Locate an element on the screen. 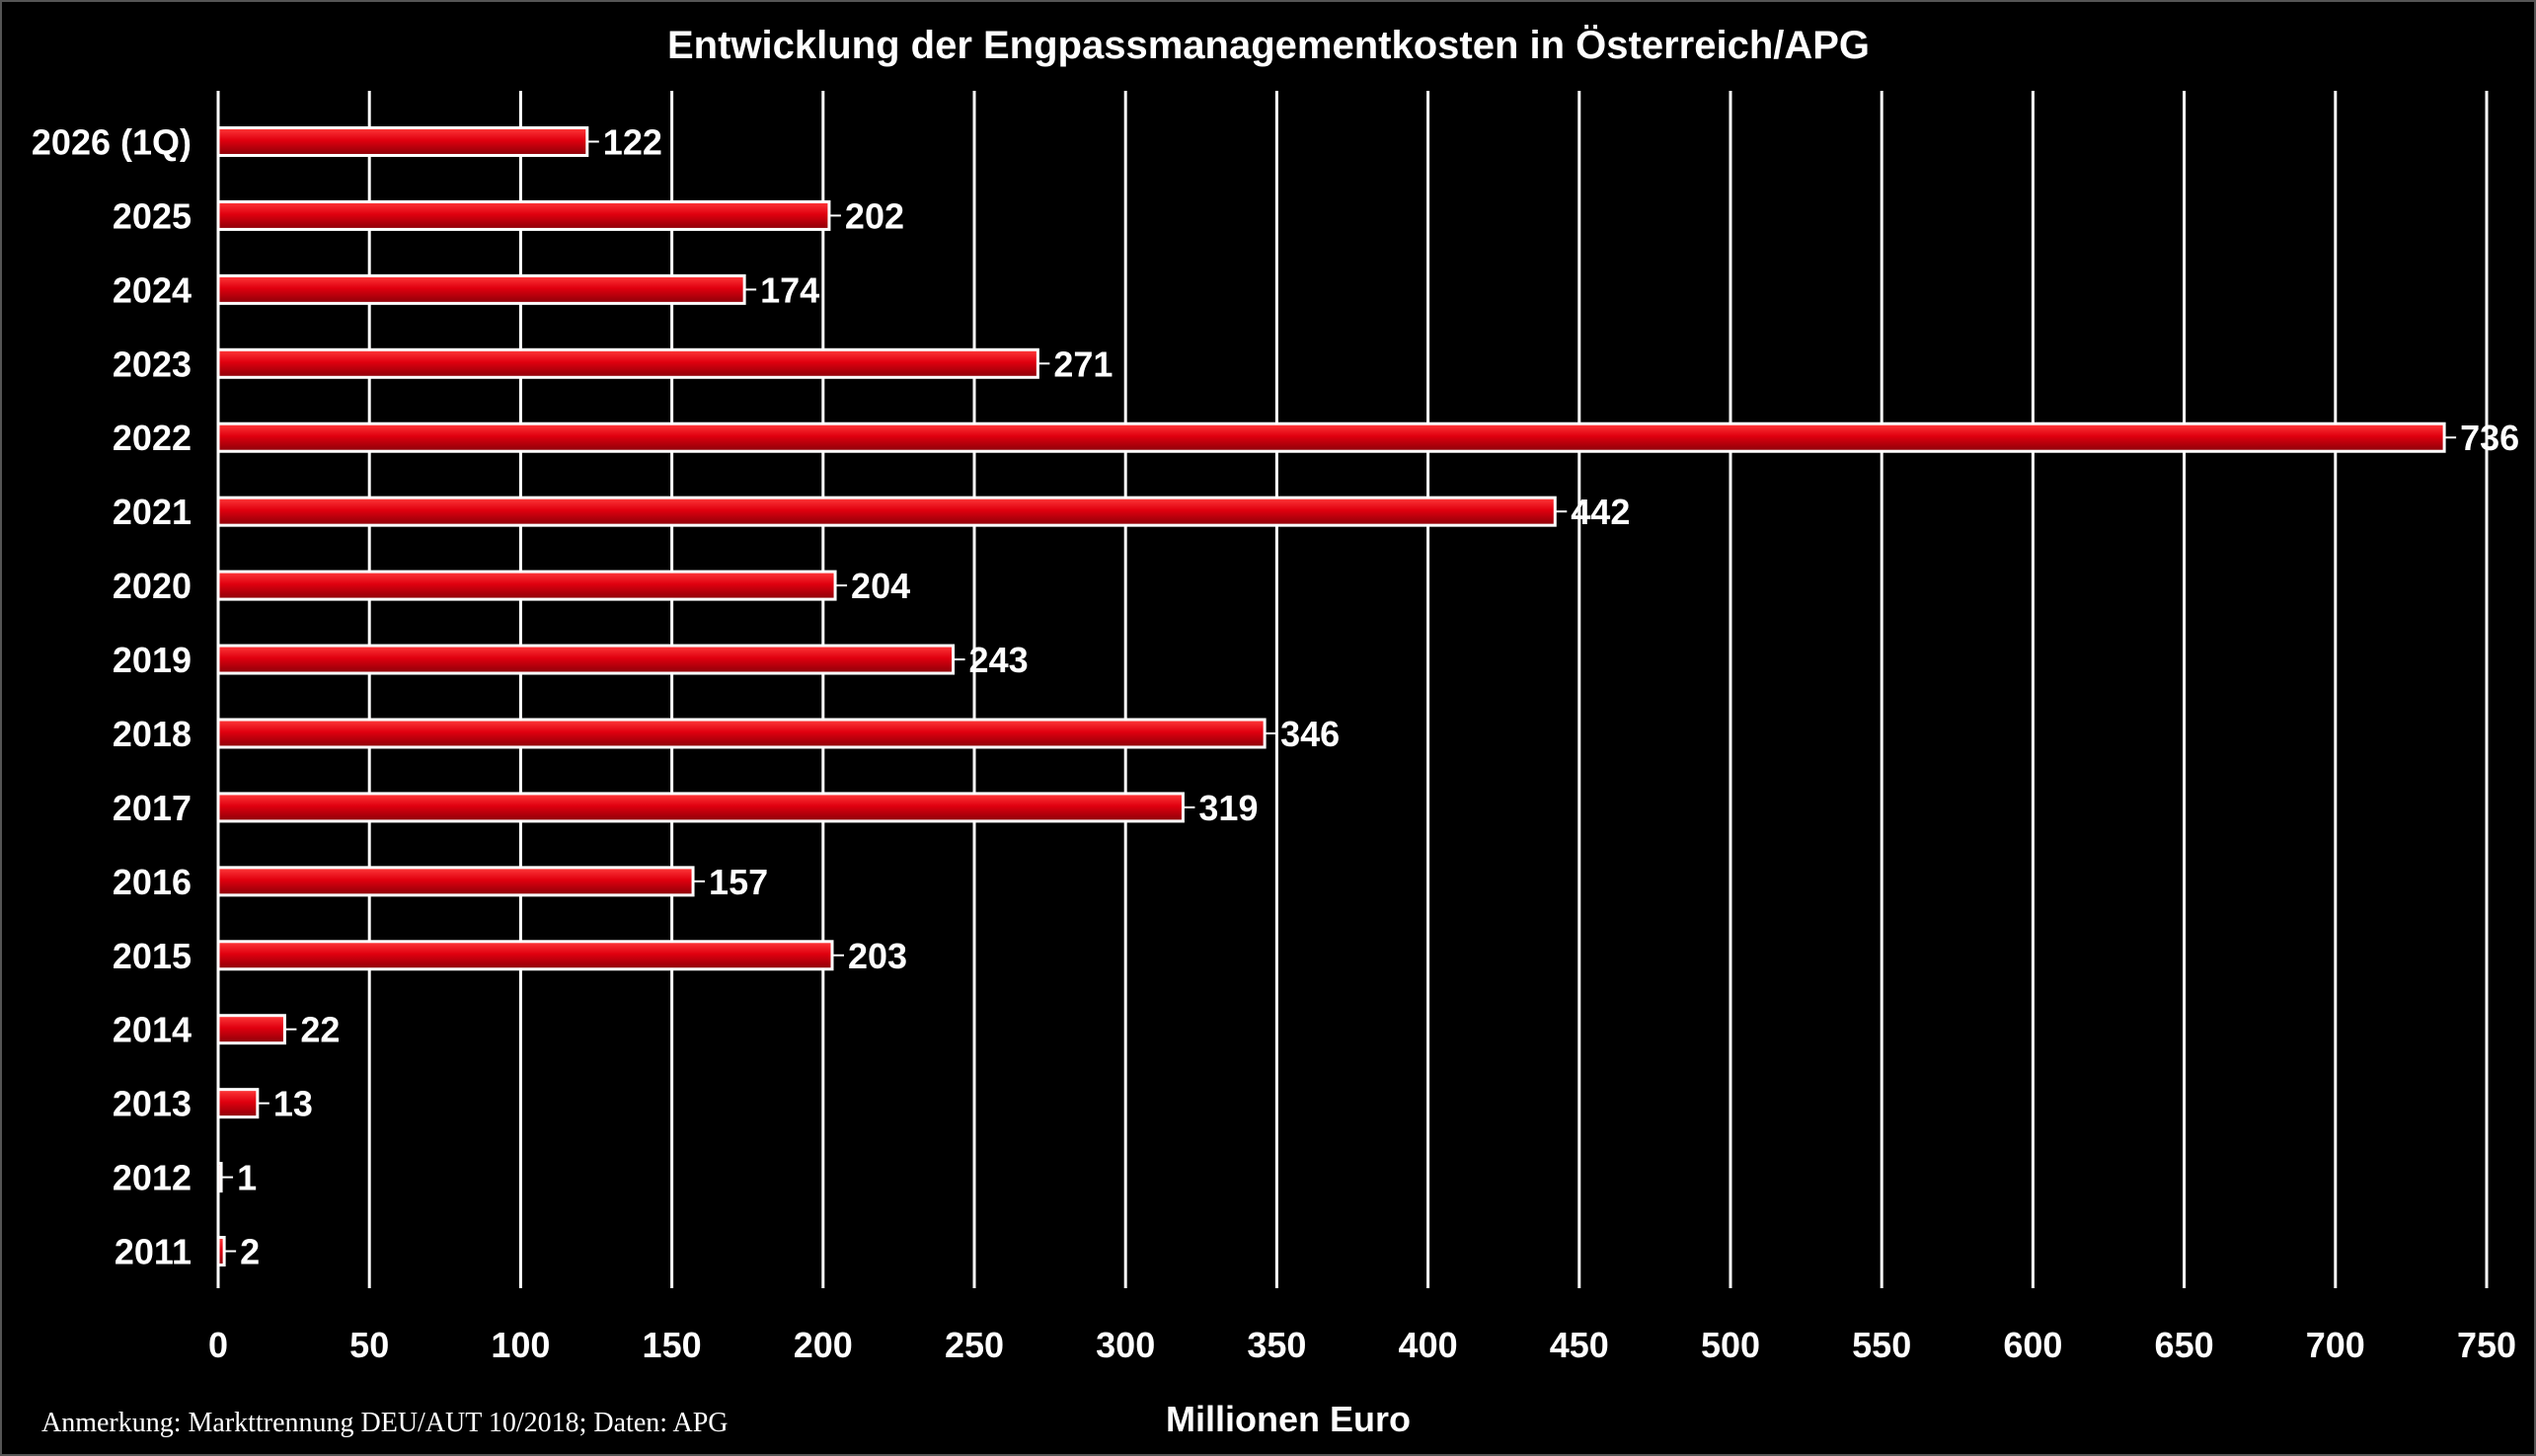  category-label: 2018 is located at coordinates (152, 734).